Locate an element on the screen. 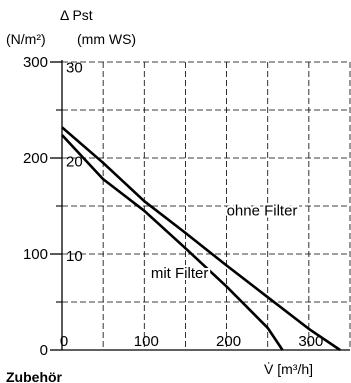 This screenshot has height=383, width=351. y-secondary-tick-label: 30 is located at coordinates (74, 67).